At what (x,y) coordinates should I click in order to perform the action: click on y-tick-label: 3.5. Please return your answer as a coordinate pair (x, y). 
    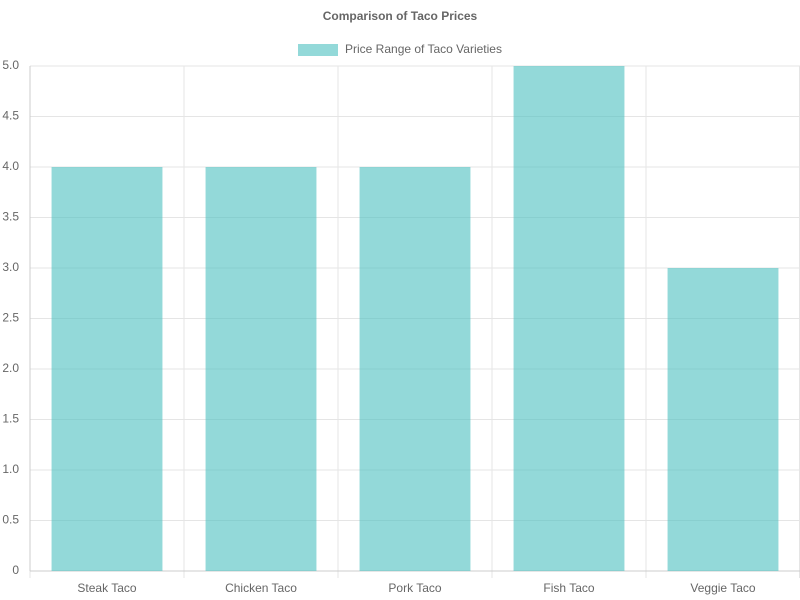
    Looking at the image, I should click on (10, 217).